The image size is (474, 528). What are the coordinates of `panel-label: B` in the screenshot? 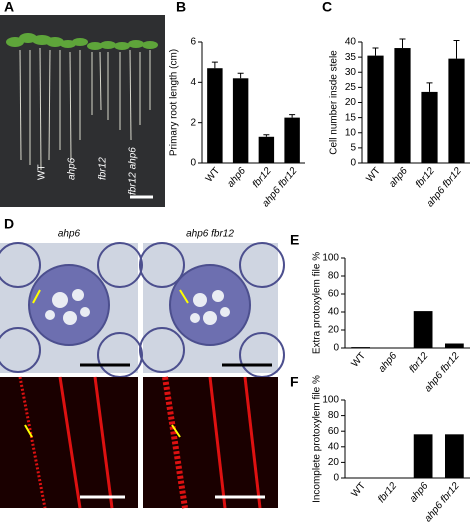 It's located at (181, 7).